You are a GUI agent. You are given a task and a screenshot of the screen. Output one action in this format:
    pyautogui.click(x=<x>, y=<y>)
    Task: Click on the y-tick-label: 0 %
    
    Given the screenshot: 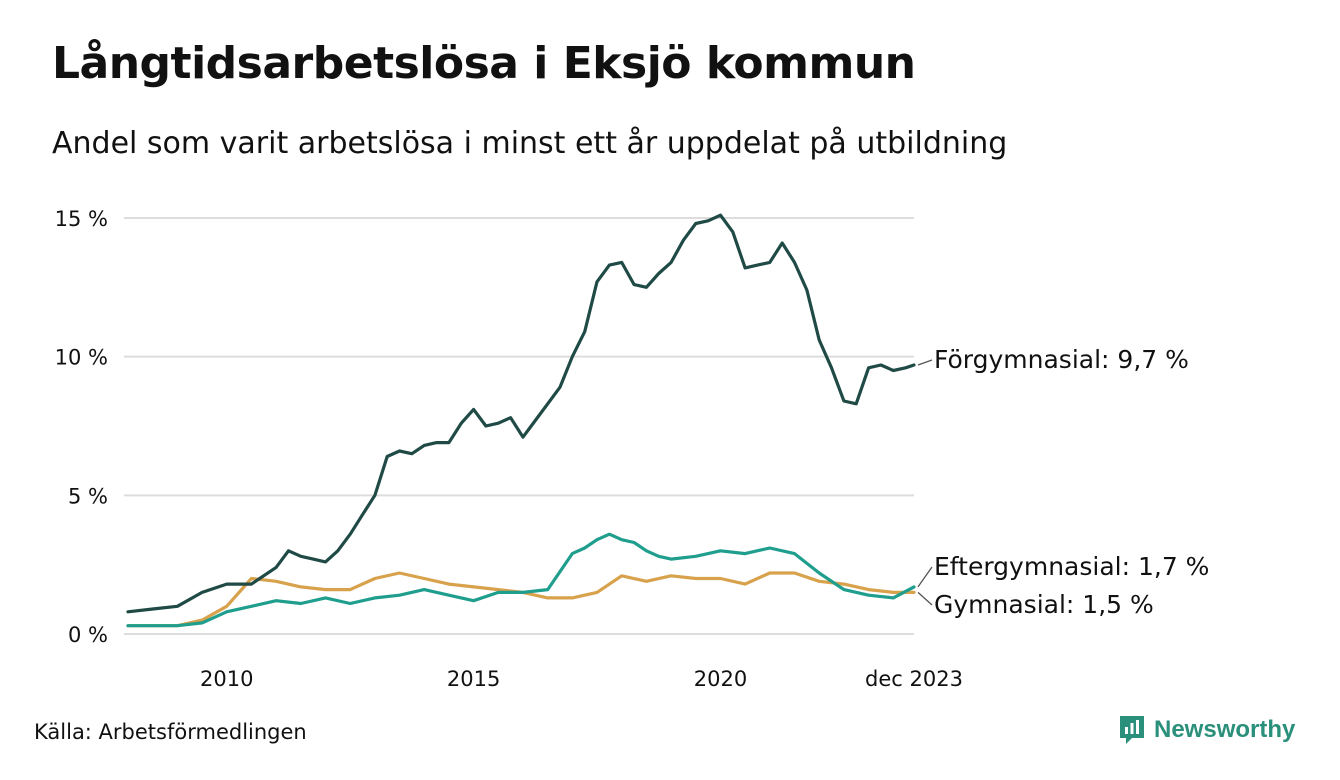 What is the action you would take?
    pyautogui.click(x=88, y=635)
    